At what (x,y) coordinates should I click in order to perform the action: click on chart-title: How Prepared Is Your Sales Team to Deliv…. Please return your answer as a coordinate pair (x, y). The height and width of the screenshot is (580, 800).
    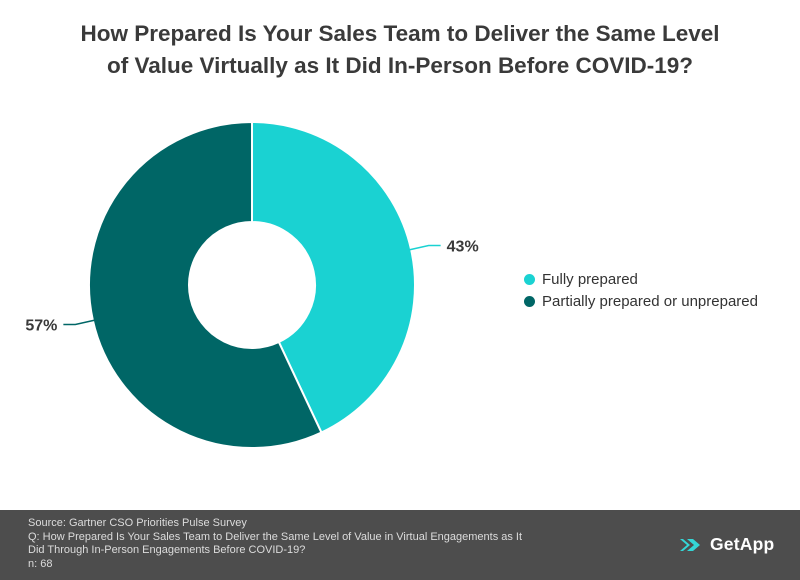
    Looking at the image, I should click on (400, 50).